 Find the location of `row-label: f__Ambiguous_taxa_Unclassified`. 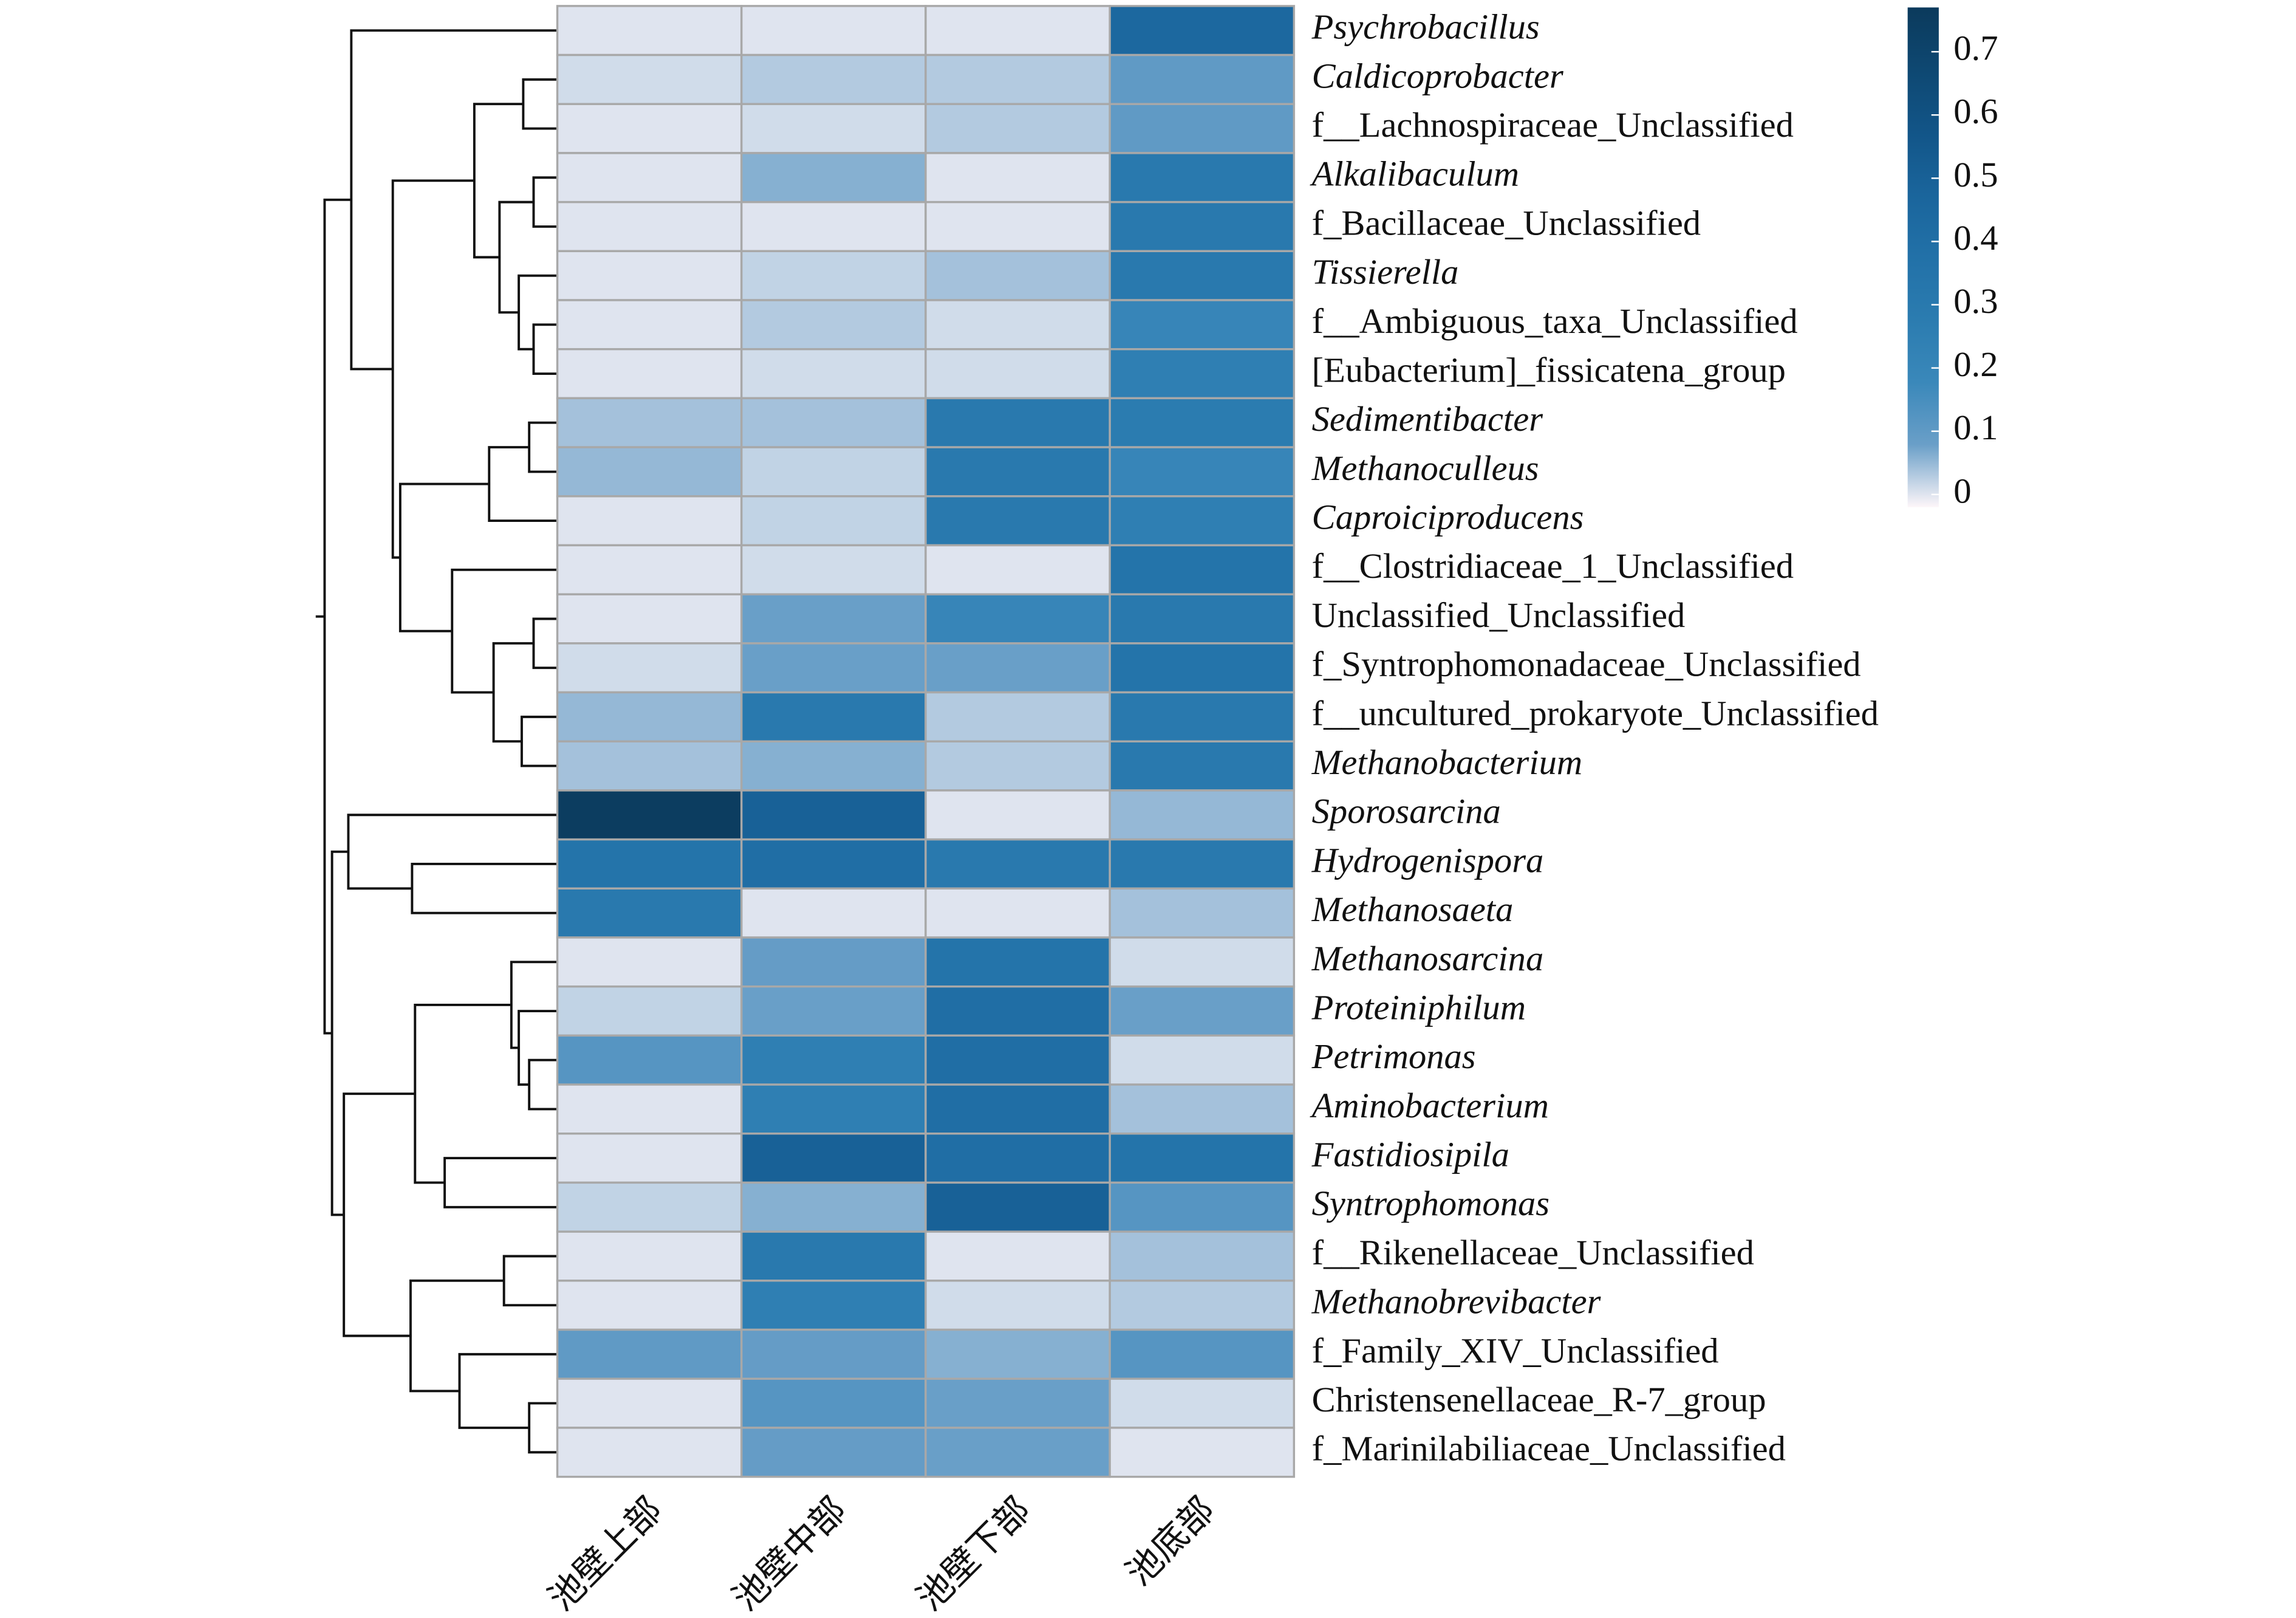

row-label: f__Ambiguous_taxa_Unclassified is located at coordinates (1555, 321).